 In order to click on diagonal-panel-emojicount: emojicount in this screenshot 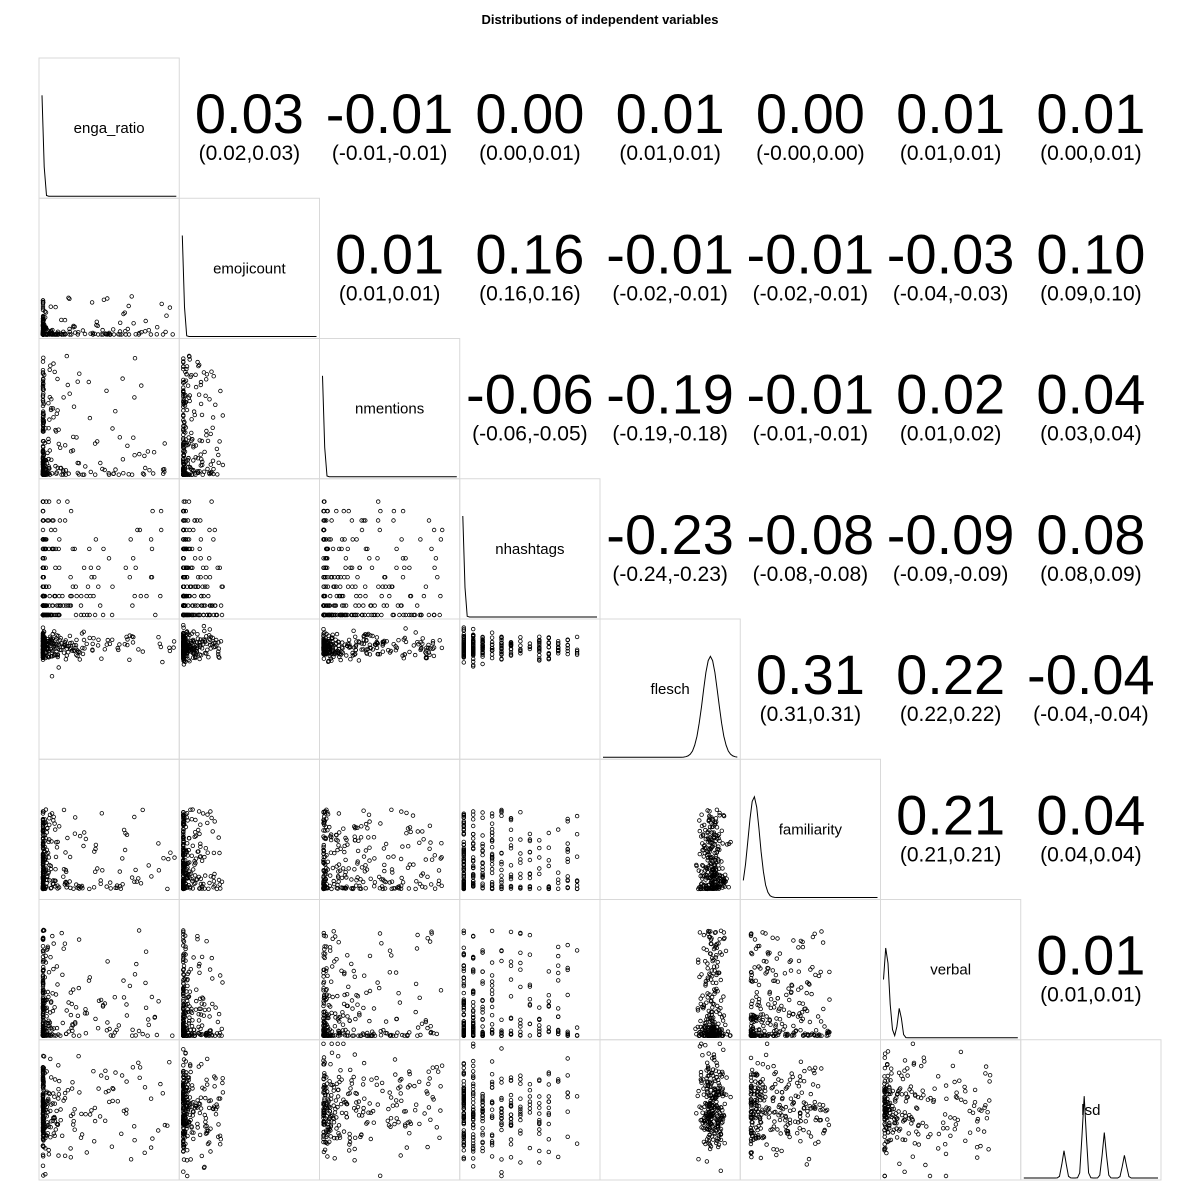, I will do `click(249, 268)`.